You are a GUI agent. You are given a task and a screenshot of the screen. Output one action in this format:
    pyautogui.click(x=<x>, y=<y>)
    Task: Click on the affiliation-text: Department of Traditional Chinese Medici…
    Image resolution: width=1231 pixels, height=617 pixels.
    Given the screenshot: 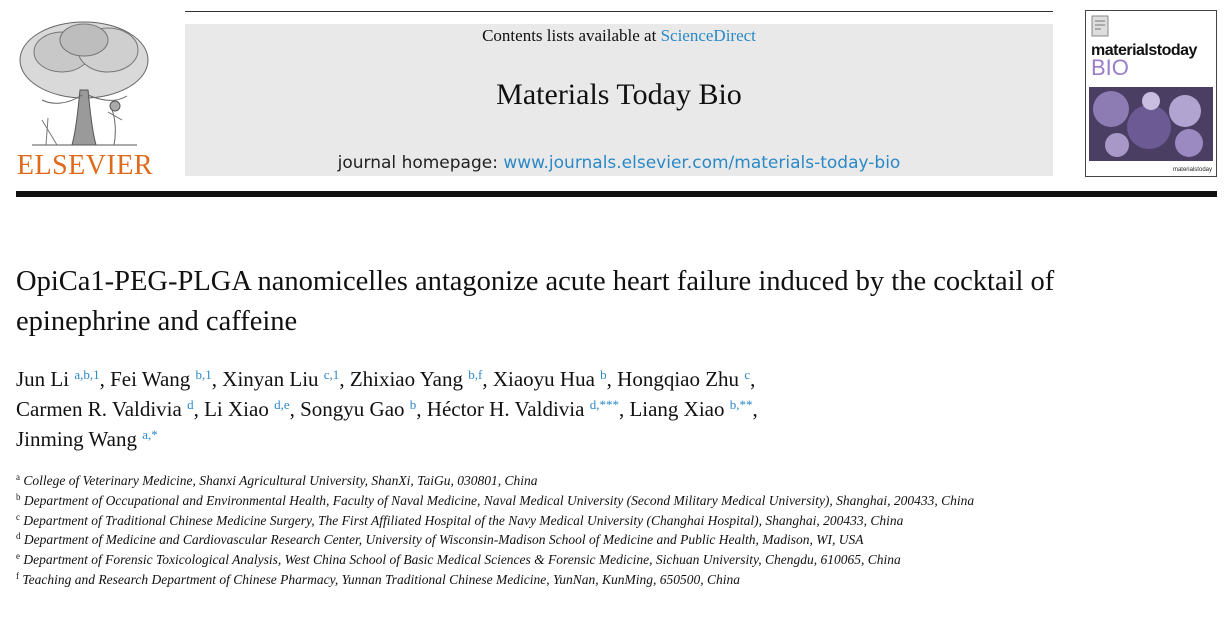 What is the action you would take?
    pyautogui.click(x=462, y=520)
    